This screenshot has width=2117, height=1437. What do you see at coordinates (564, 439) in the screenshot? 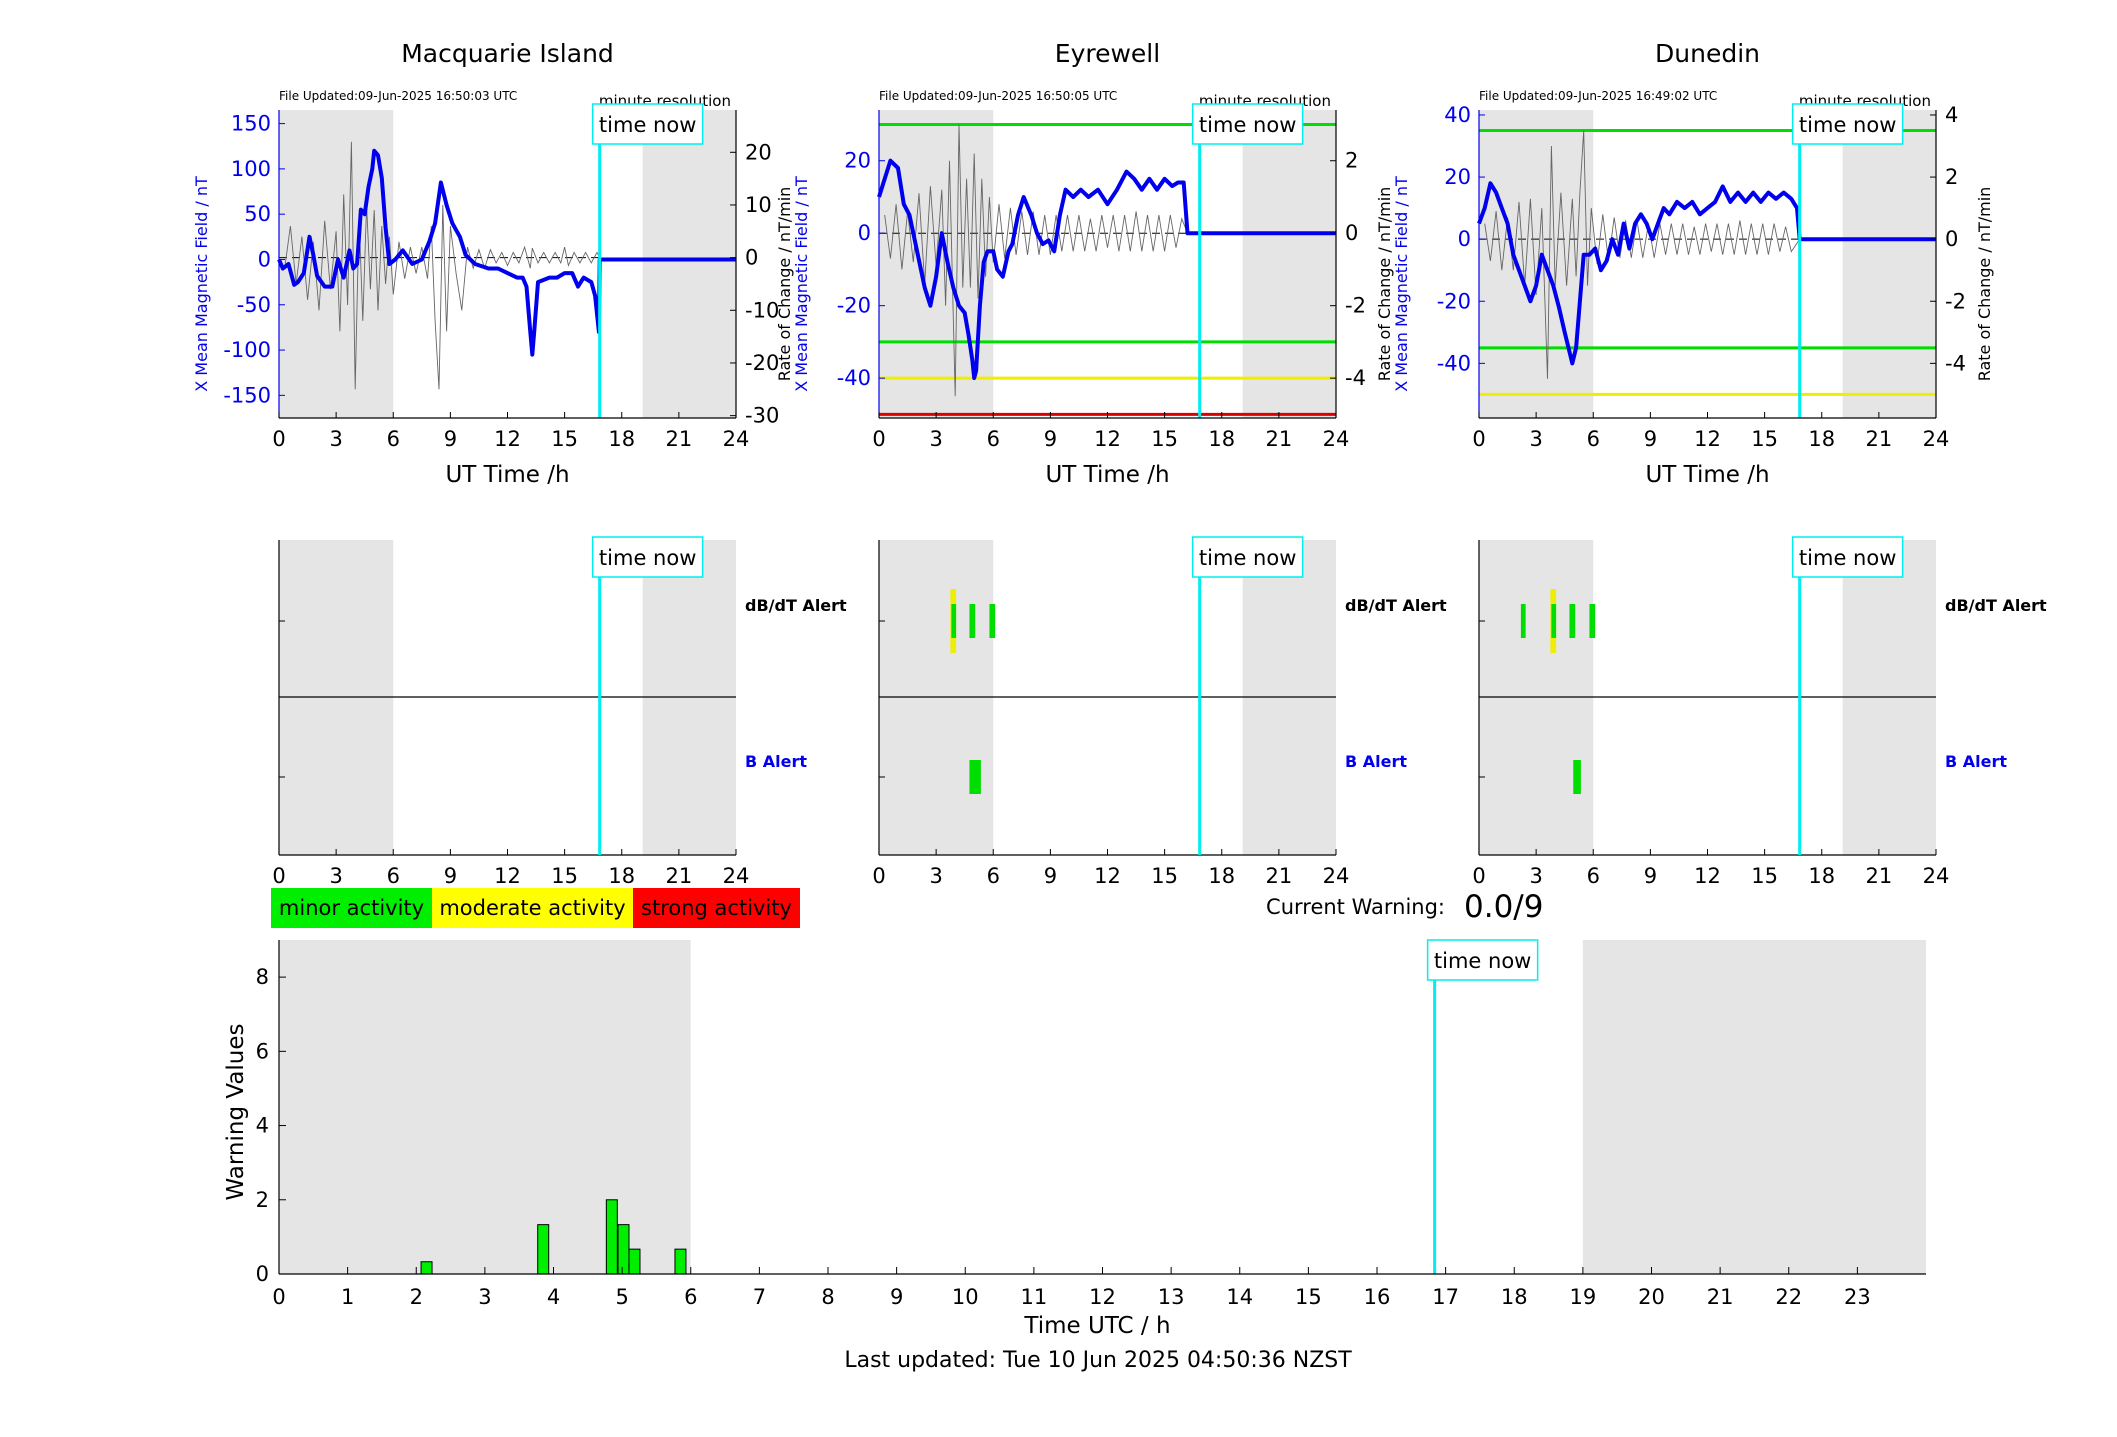
I see `x-tick-label: 15` at bounding box center [564, 439].